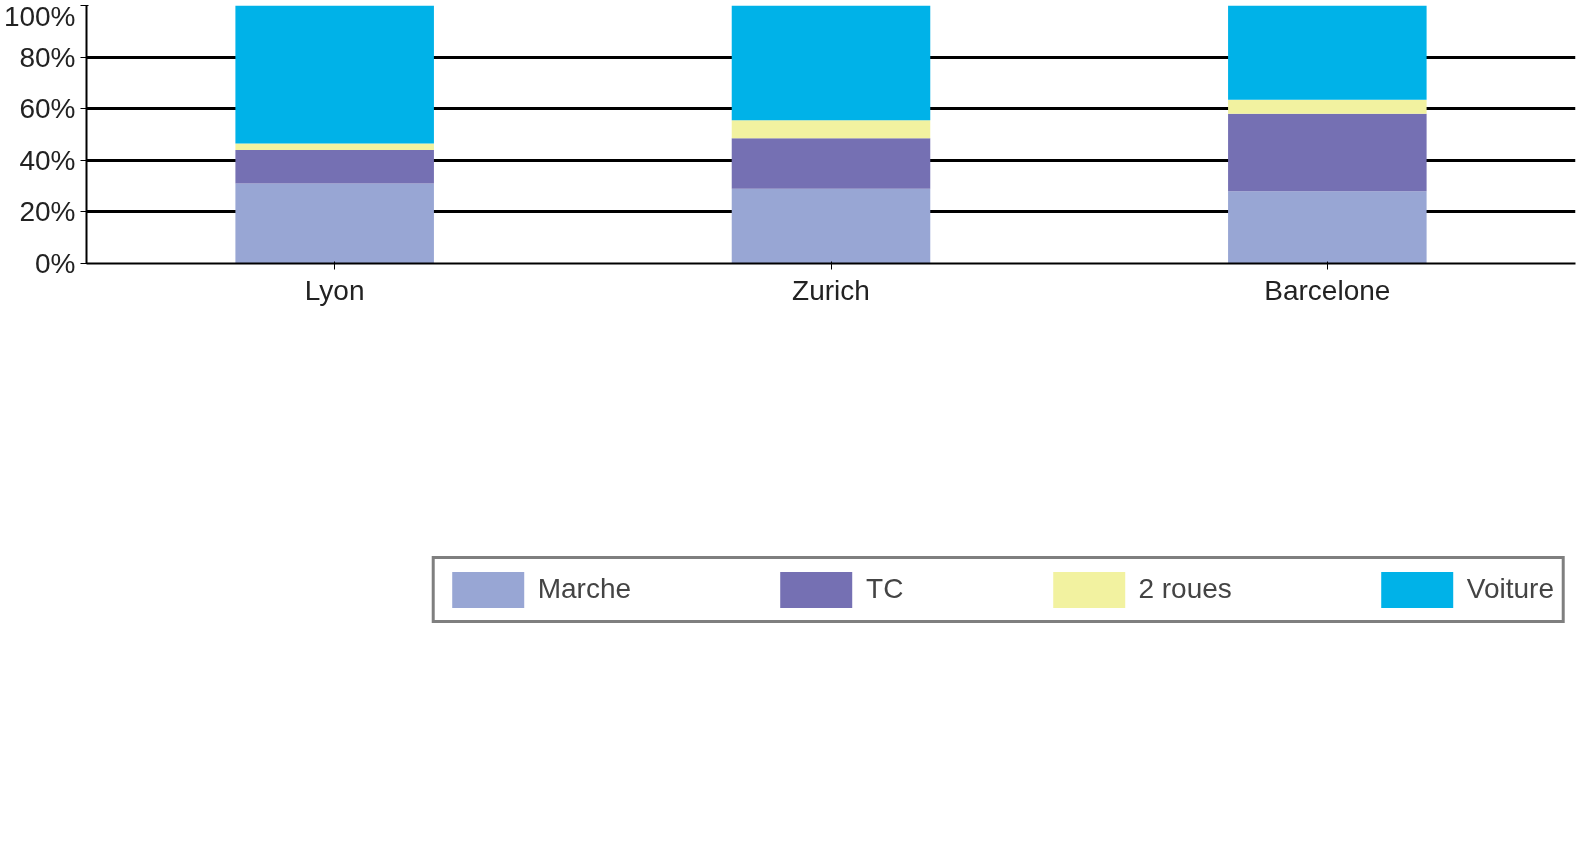  What do you see at coordinates (1510, 589) in the screenshot?
I see `legend-label: Voiture` at bounding box center [1510, 589].